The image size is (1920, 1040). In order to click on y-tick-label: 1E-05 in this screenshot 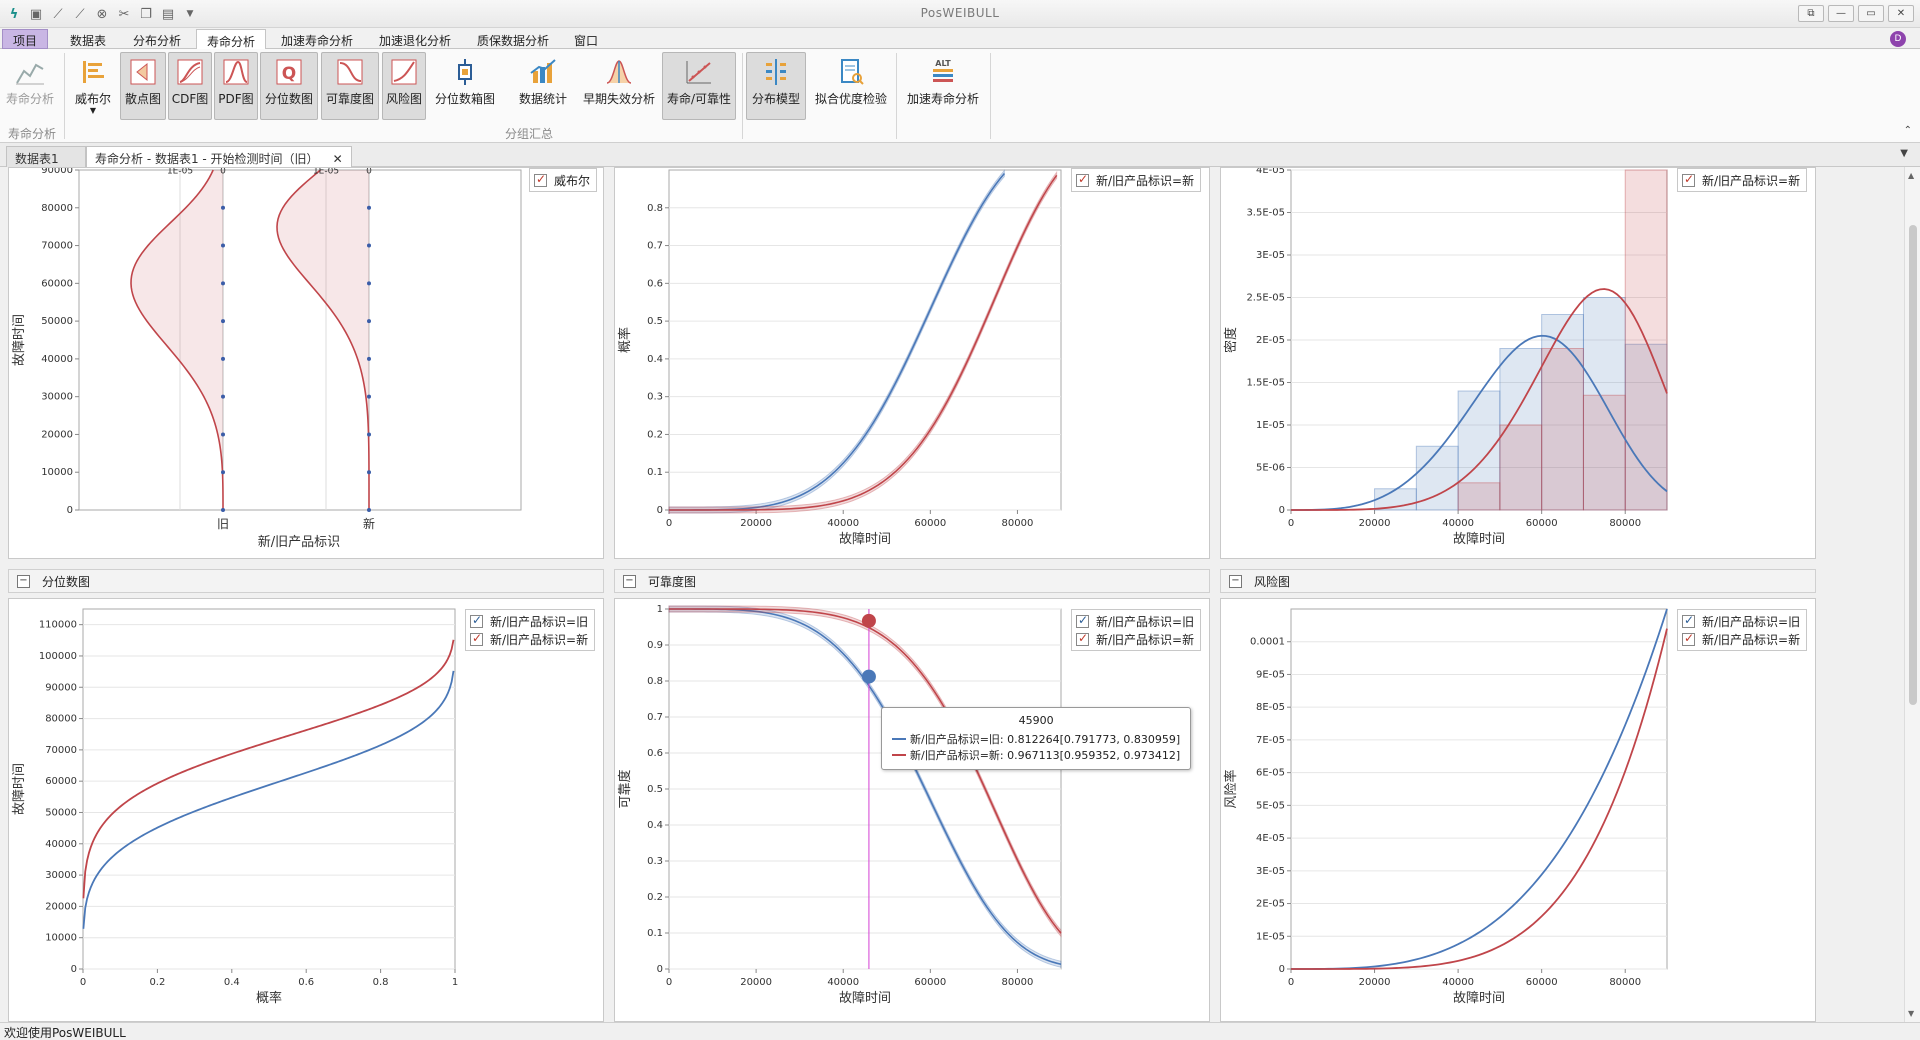, I will do `click(1270, 936)`.